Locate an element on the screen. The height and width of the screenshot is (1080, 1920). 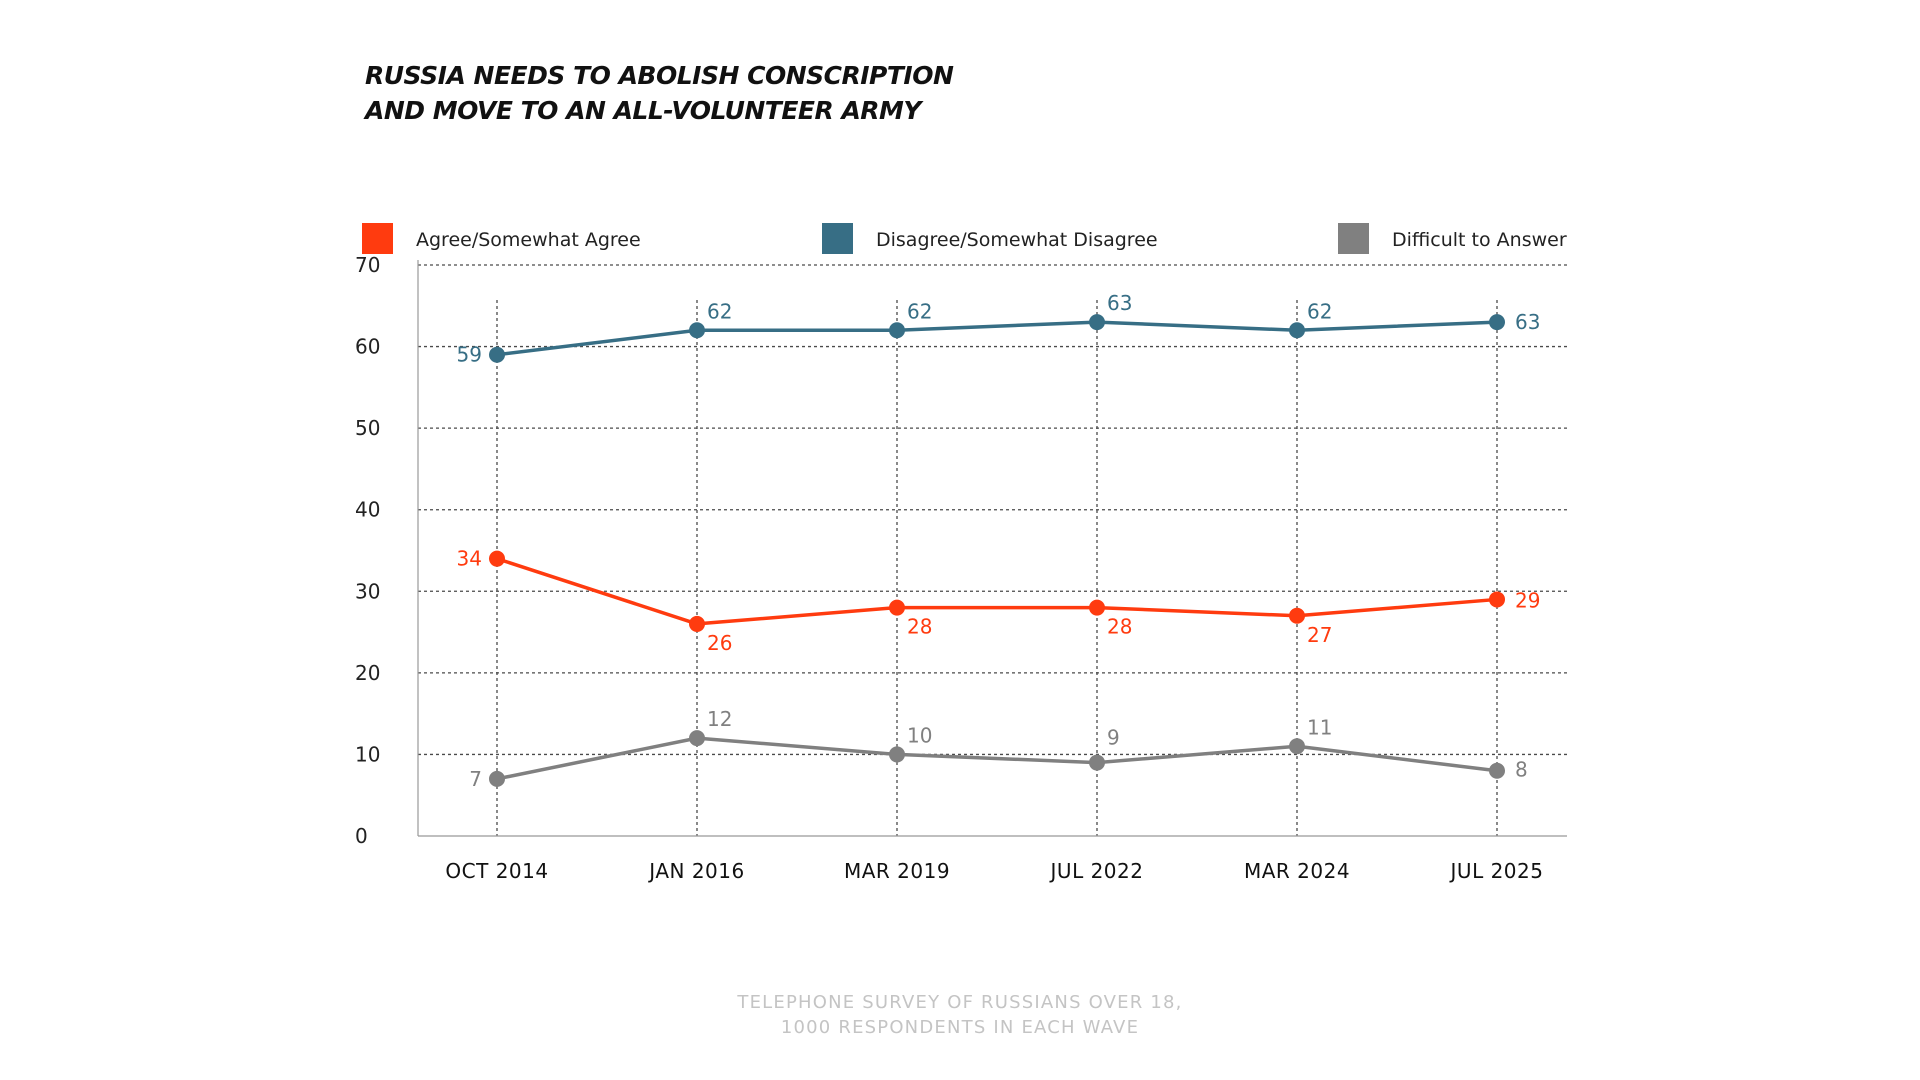
x-tick-label: JUL 2022 is located at coordinates (1096, 871).